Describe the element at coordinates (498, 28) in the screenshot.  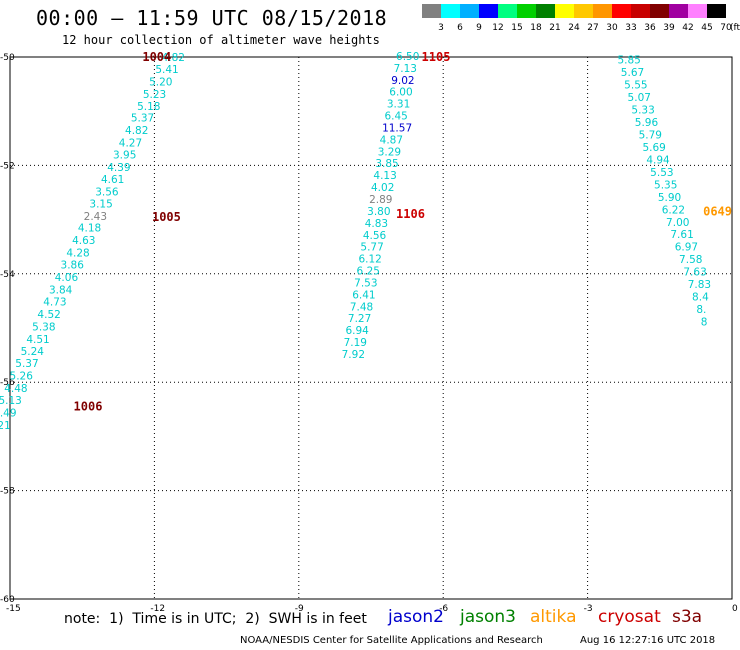
I see `colorbar-label: 12` at that location.